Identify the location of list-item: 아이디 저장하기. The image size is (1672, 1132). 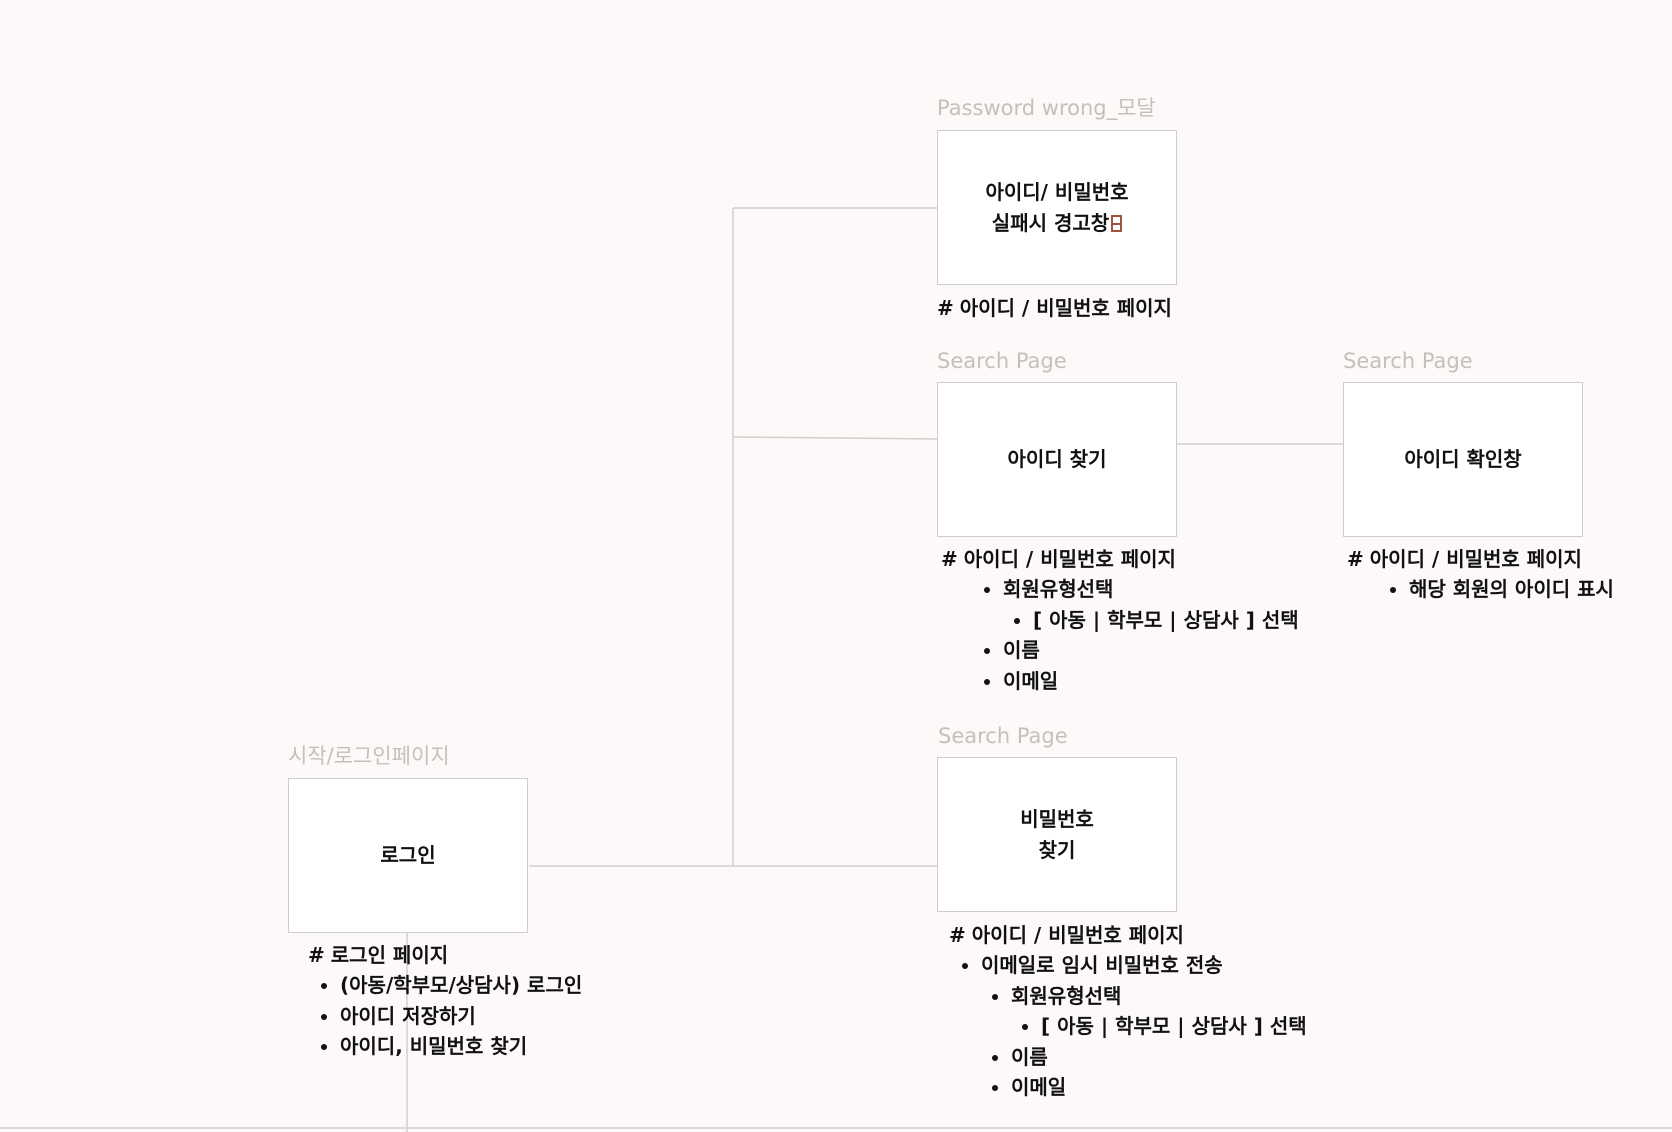
(445, 1016).